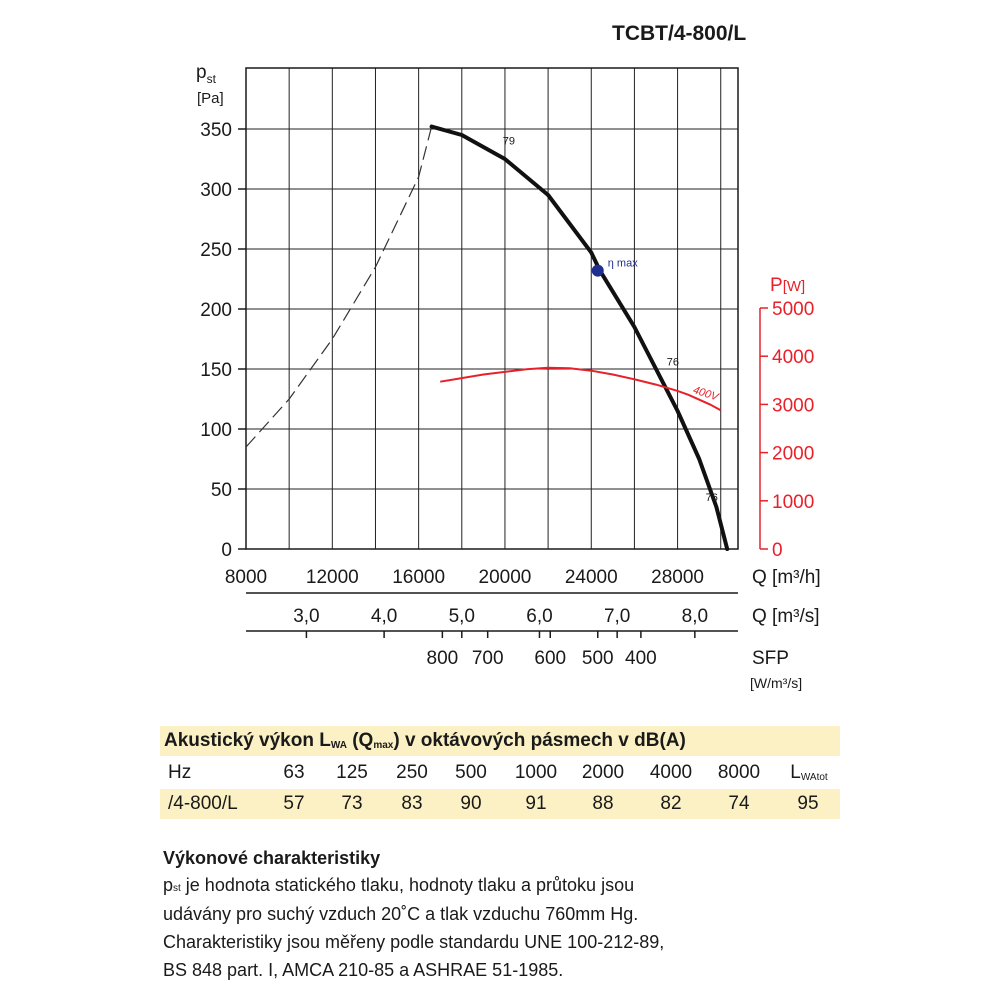 The width and height of the screenshot is (1000, 1000). Describe the element at coordinates (383, 745) in the screenshot. I see `acoustic-title-sub2: max` at that location.